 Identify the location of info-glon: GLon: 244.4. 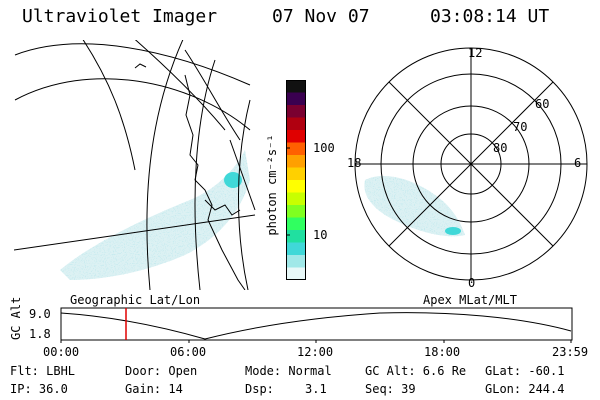
(525, 389).